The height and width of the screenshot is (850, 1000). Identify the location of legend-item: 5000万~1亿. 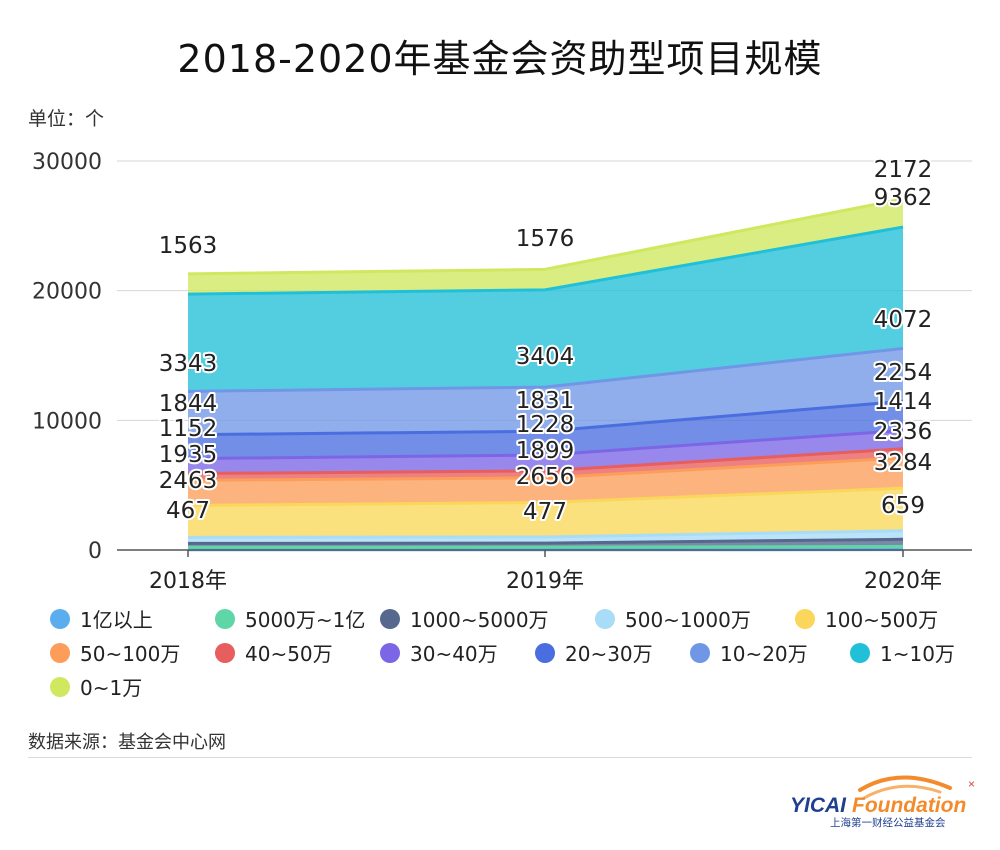
(290, 618).